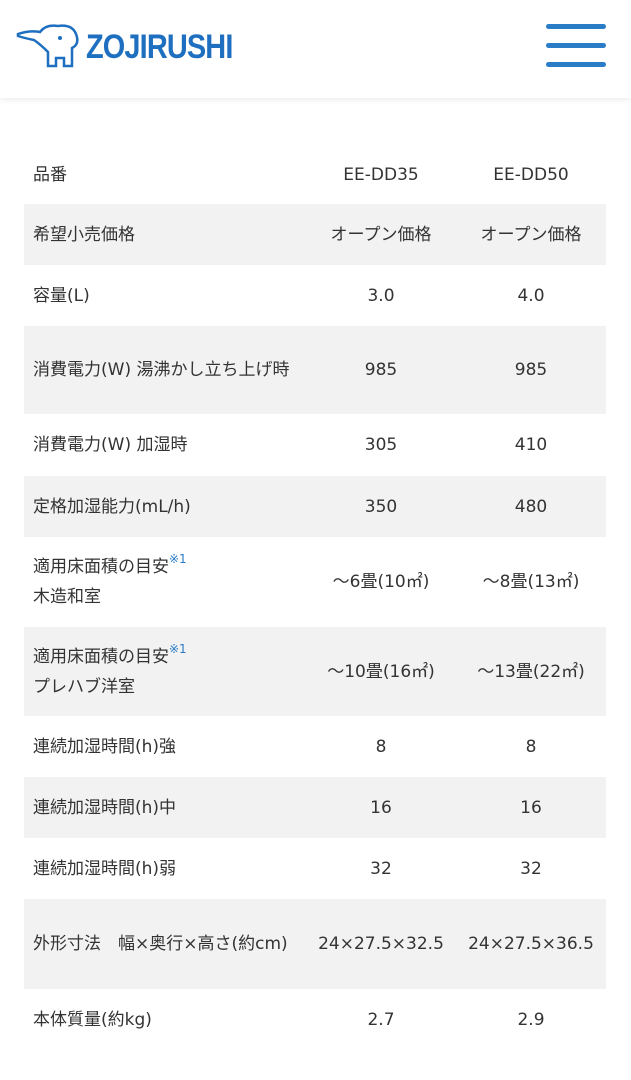  I want to click on spec-label: 定格加湿能力(mL/h), so click(112, 506).